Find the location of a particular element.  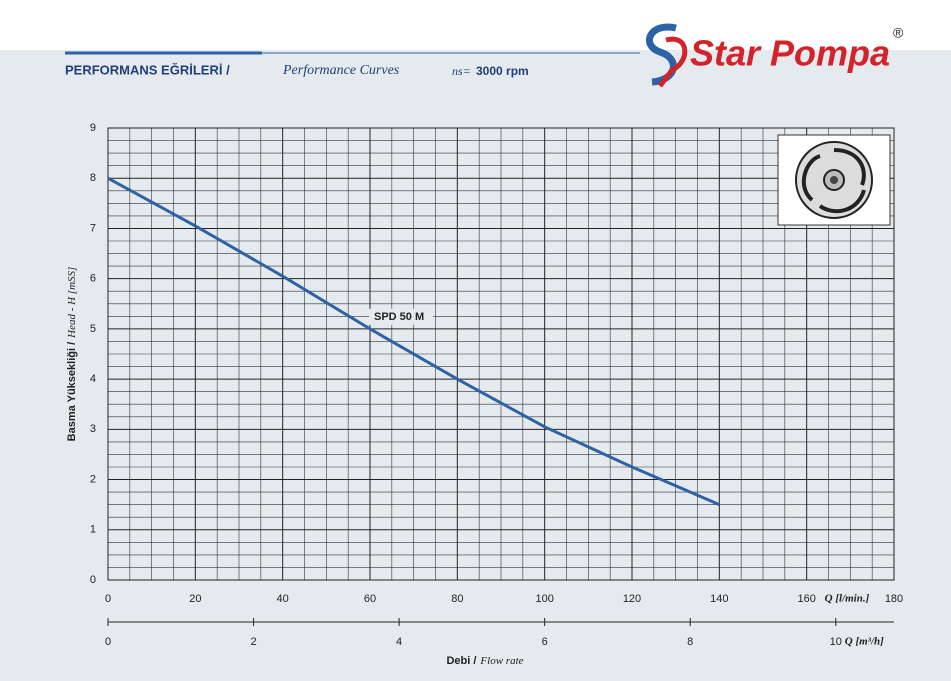

x-tick-label: 180 is located at coordinates (894, 599).